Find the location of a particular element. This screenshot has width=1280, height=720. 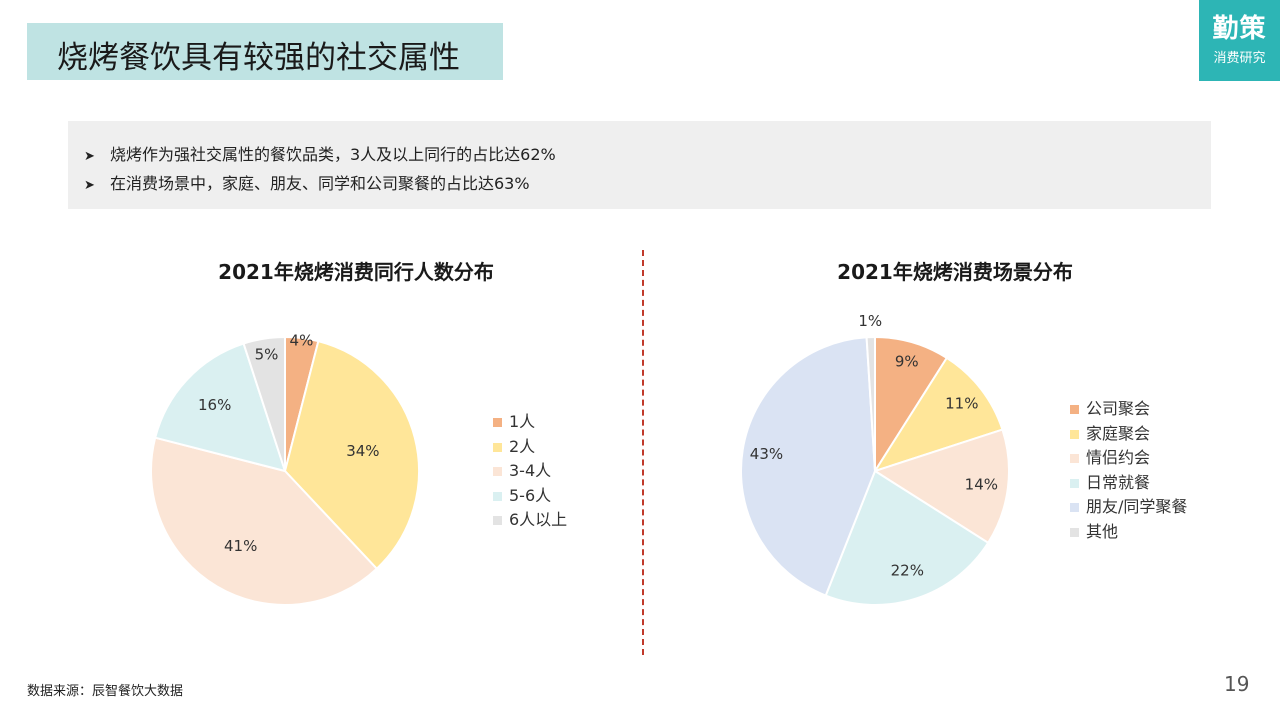

chart-divider is located at coordinates (643, 452).